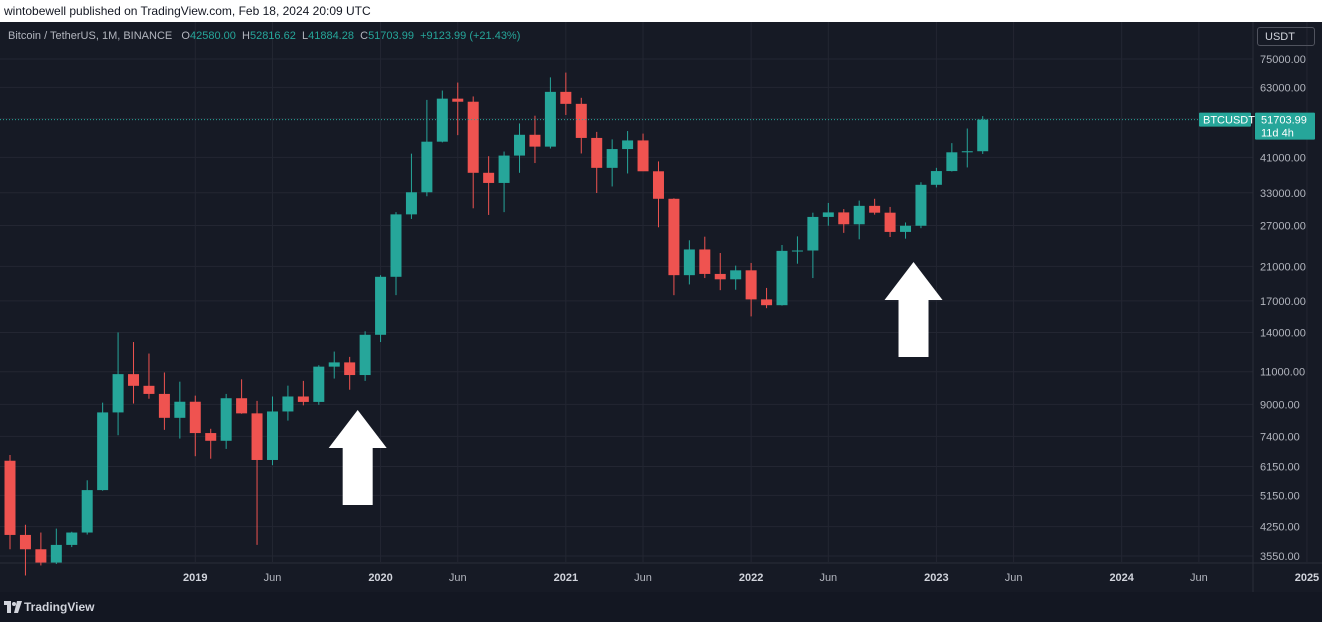 This screenshot has height=622, width=1322. Describe the element at coordinates (1283, 88) in the screenshot. I see `y-tick-label: 63000.00` at that location.